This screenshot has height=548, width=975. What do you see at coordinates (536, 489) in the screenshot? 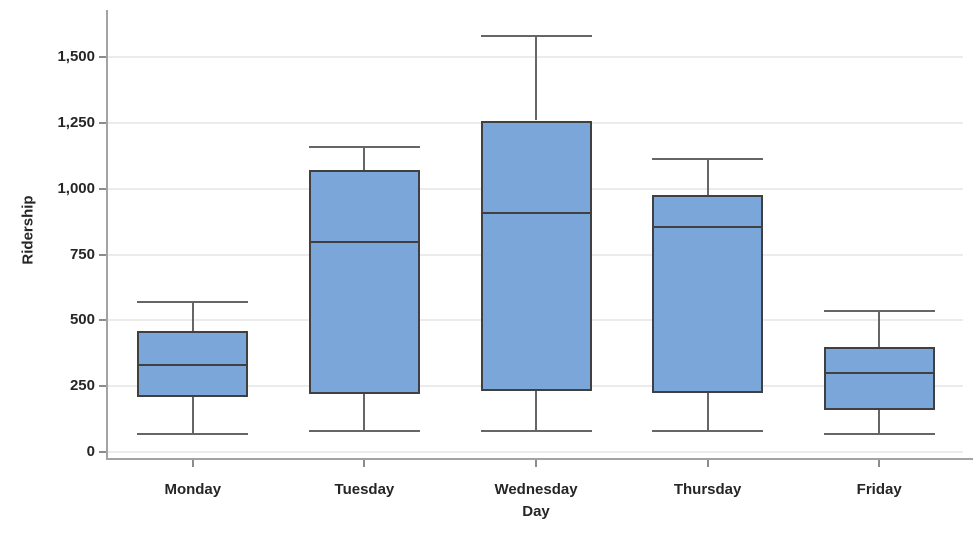
I see `x-category-label: Wednesday` at bounding box center [536, 489].